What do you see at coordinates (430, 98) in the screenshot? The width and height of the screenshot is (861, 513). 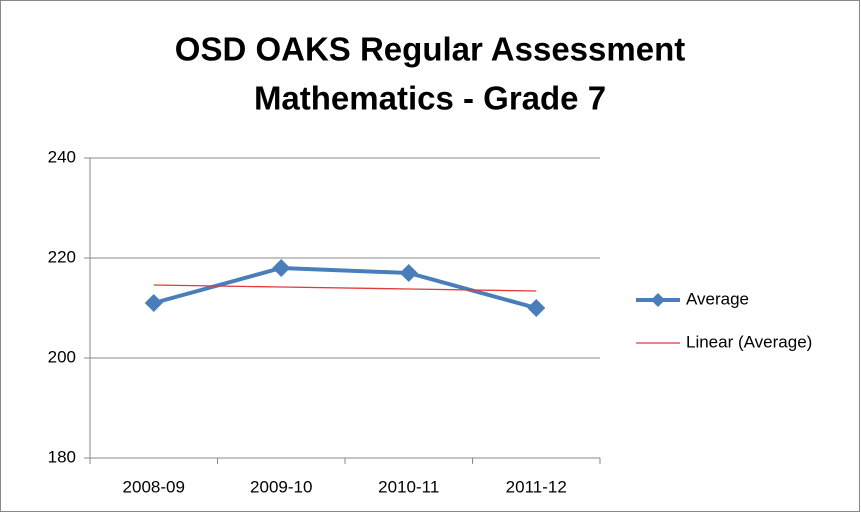 I see `chart-title: Mathematics - Grade 7` at bounding box center [430, 98].